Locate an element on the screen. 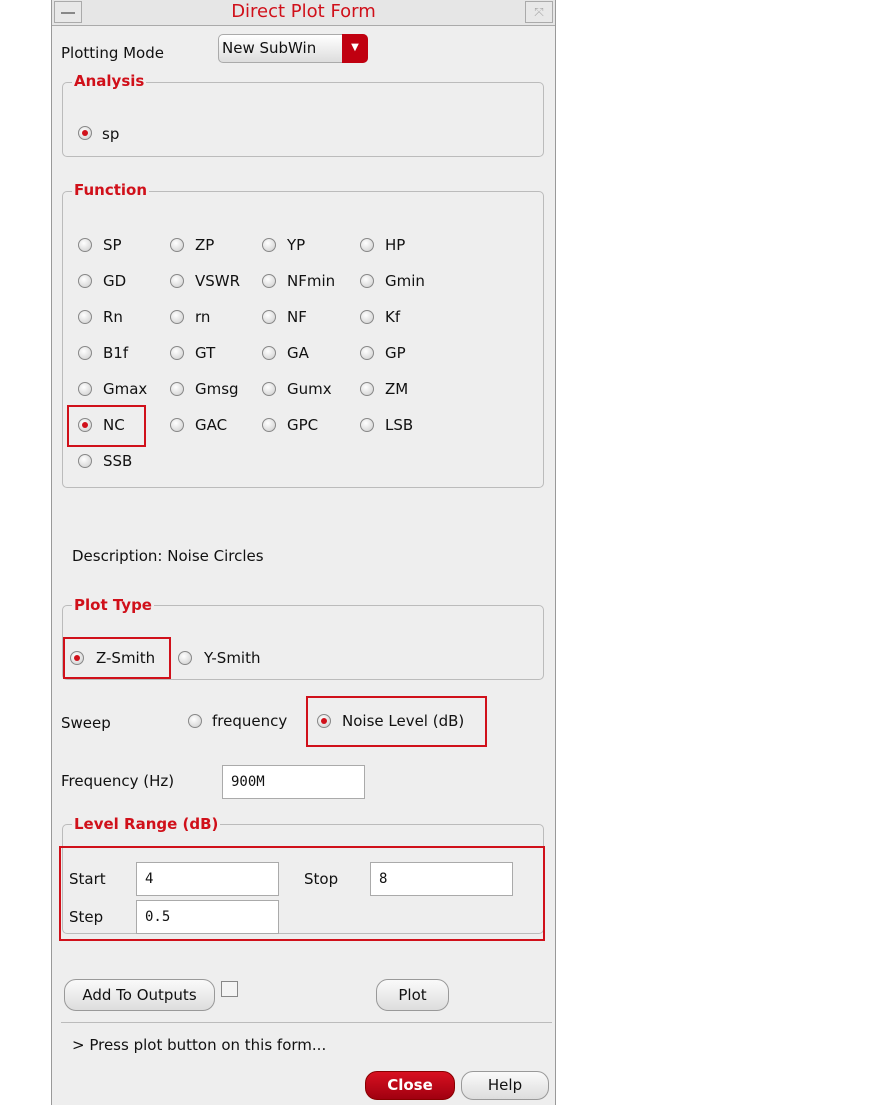 This screenshot has width=888, height=1105. radio-kf-label: Kf is located at coordinates (393, 317).